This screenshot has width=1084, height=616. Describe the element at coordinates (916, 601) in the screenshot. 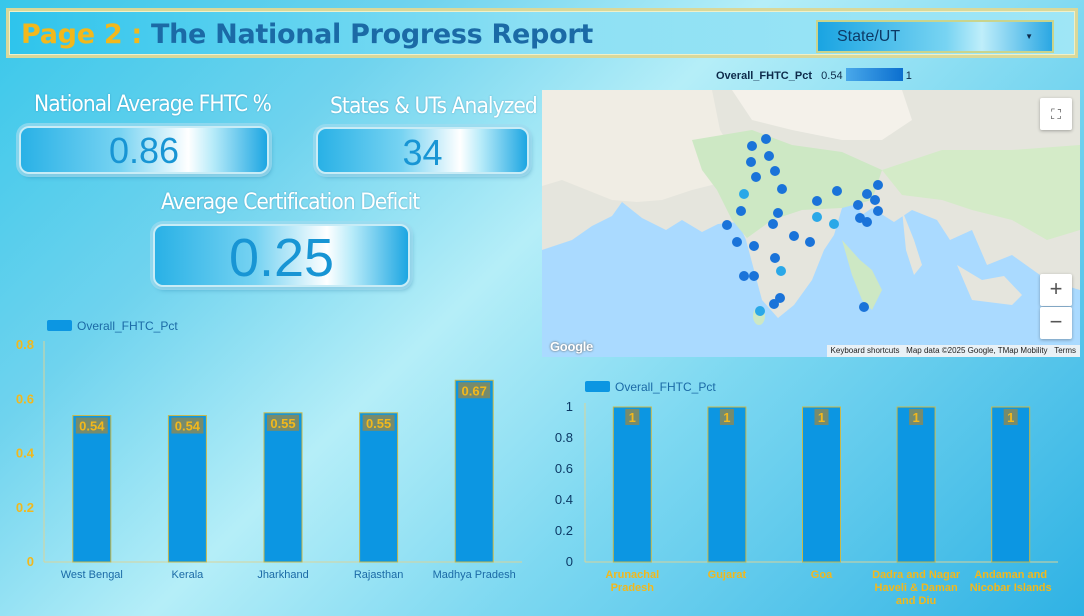

I see `x-category-label: and Diu` at that location.